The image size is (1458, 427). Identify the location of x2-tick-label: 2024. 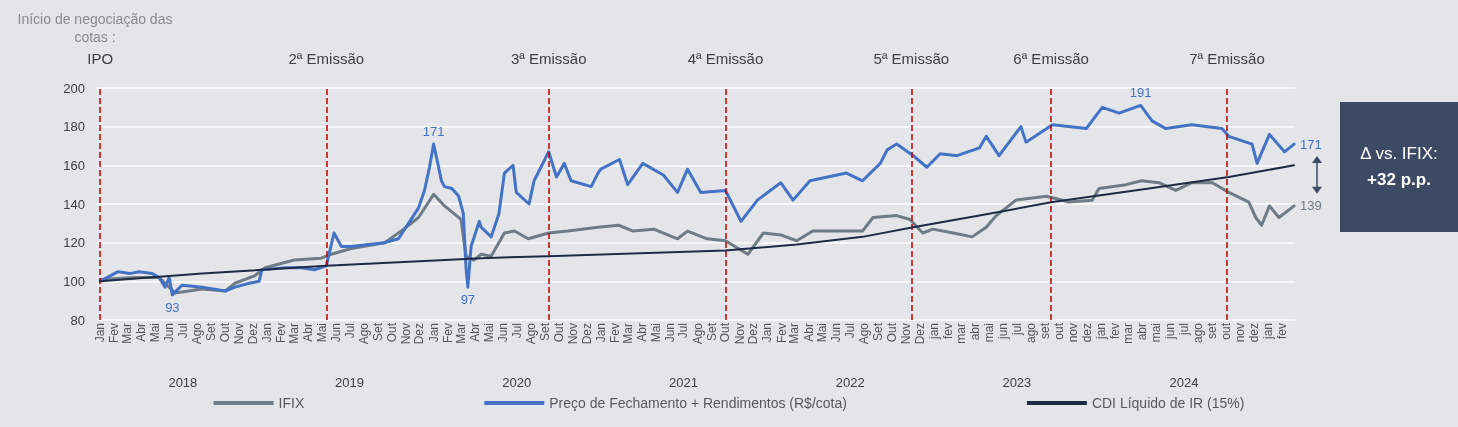
(1184, 382).